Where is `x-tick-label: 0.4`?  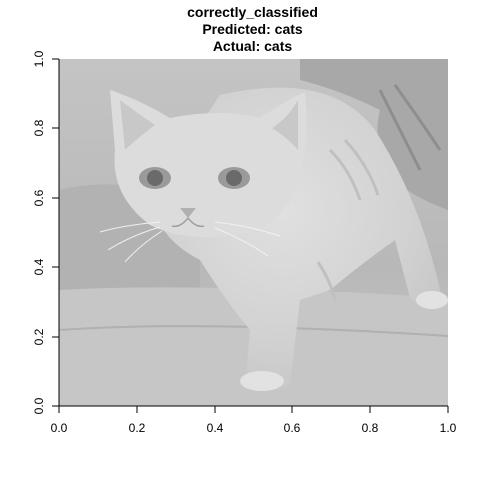 x-tick-label: 0.4 is located at coordinates (215, 428).